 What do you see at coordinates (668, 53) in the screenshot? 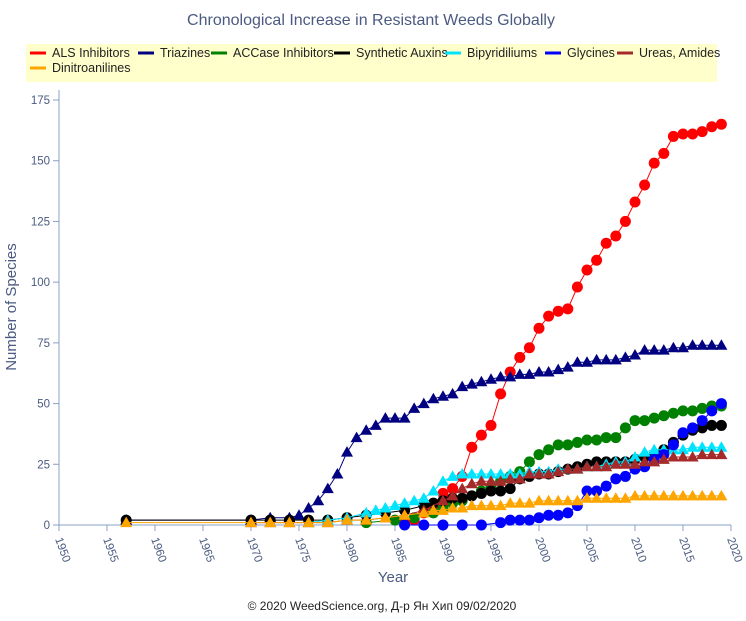
I see `legend-item-ureas-amides: Ureas, Amides` at bounding box center [668, 53].